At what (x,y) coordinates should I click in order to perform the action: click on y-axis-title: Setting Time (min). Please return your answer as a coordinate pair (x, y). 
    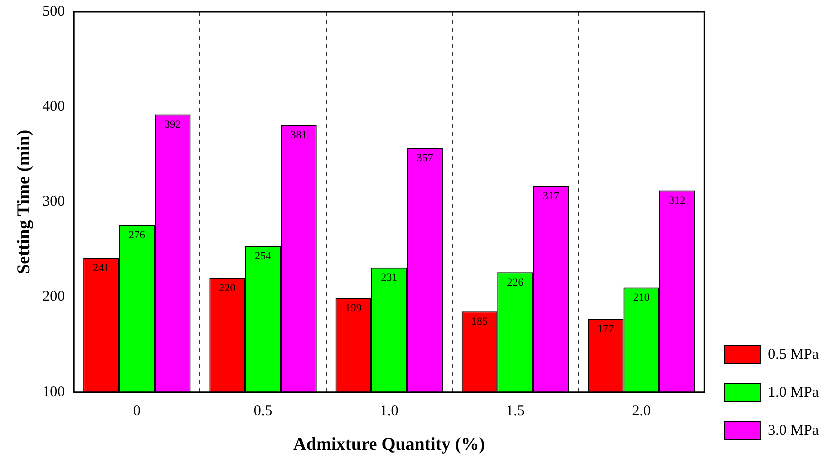
    Looking at the image, I should click on (23, 202).